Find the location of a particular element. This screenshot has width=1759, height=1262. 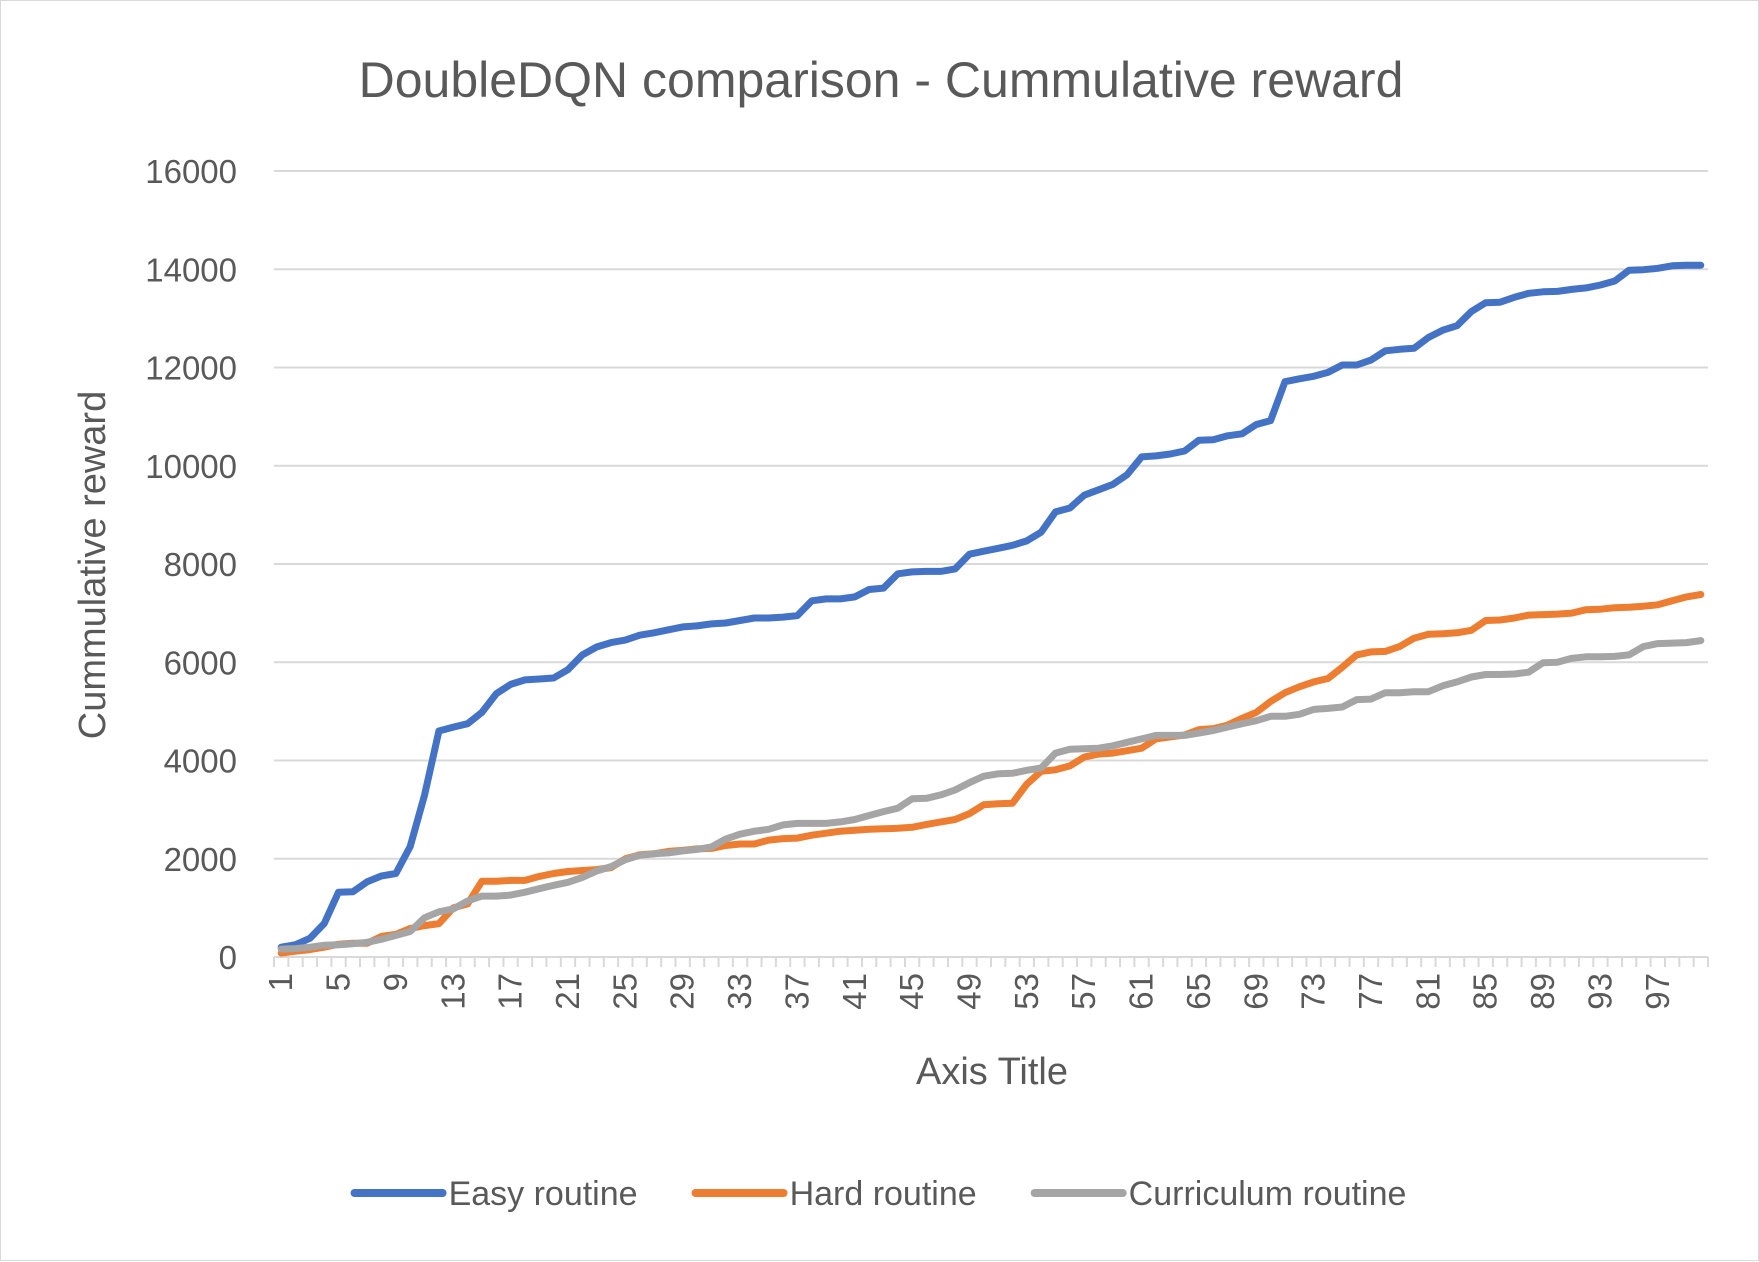

x-tick-label: 29 is located at coordinates (682, 991).